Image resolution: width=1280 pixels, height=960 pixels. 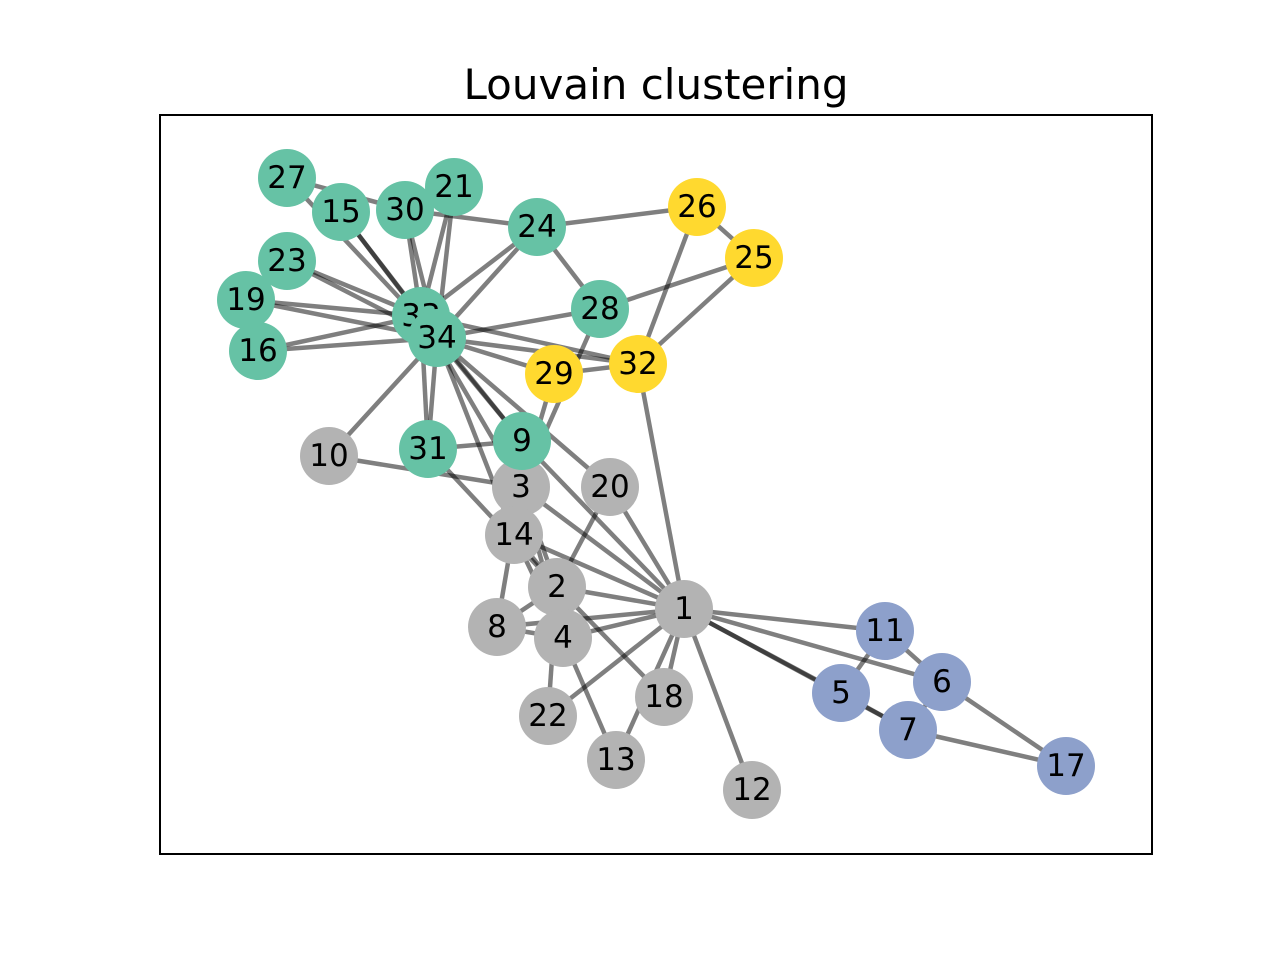 I want to click on node-label-21: 21, so click(x=453, y=187).